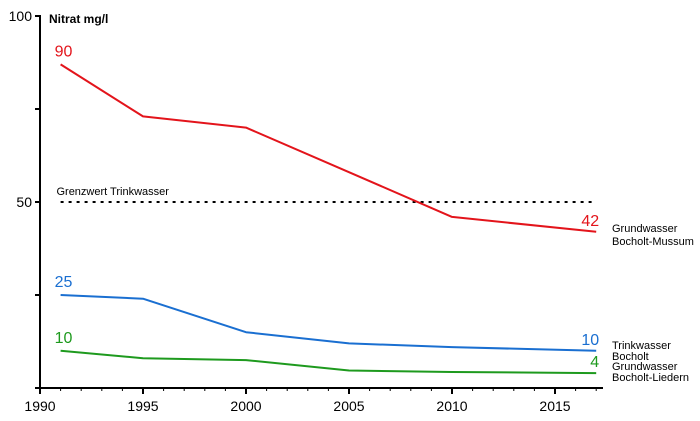 The width and height of the screenshot is (700, 421). I want to click on x-tick-label: 2010, so click(451, 406).